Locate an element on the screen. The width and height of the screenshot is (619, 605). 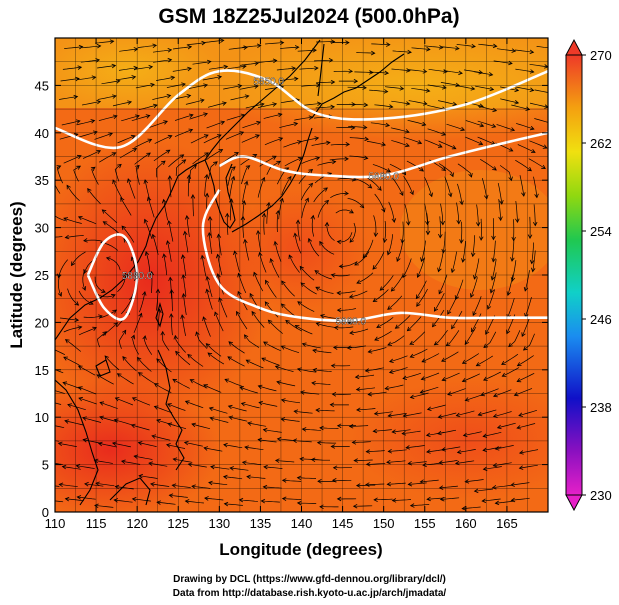
chart-title: GSM 18Z25Jul2024 (500.0hPa) is located at coordinates (308, 16).